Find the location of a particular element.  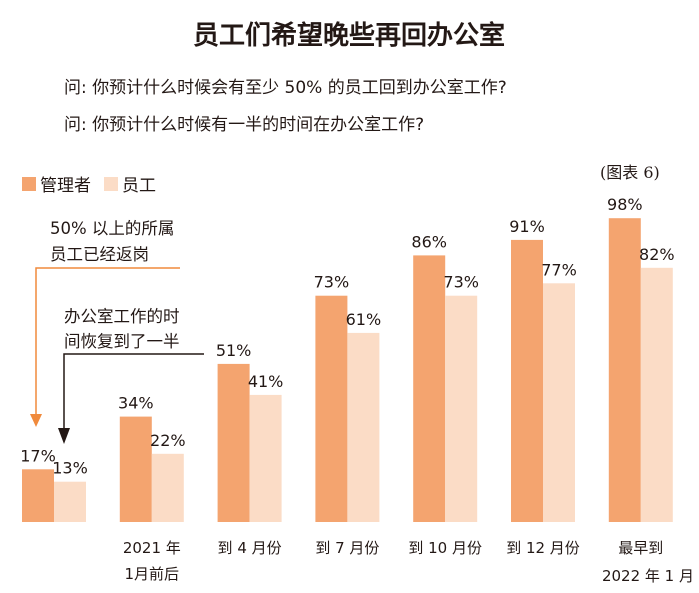

annotation-manager: 50% 以上的所属 员工已经返岗 is located at coordinates (105, 323).